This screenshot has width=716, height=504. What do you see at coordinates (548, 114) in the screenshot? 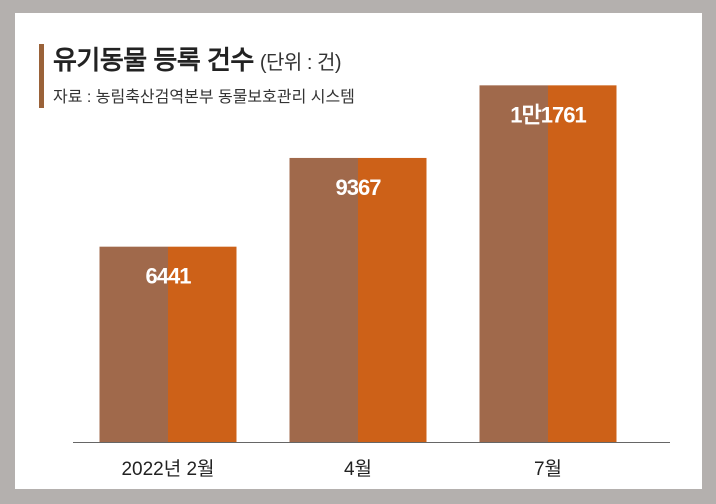
I see `bar-3-value-label: 1만1761` at bounding box center [548, 114].